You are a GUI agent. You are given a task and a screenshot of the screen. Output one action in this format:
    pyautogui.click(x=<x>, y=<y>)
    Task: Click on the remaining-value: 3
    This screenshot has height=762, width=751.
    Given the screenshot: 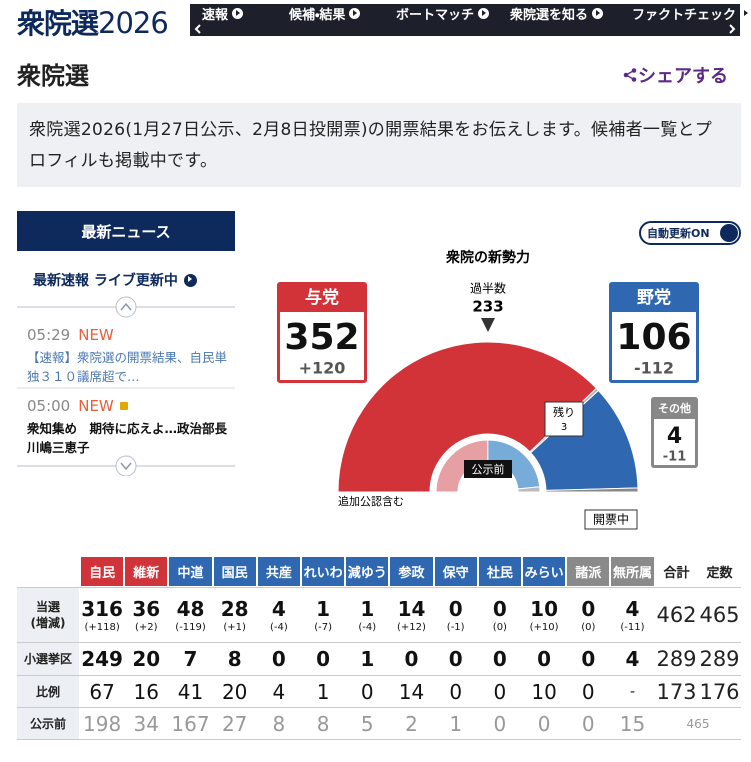 What is the action you would take?
    pyautogui.click(x=564, y=427)
    